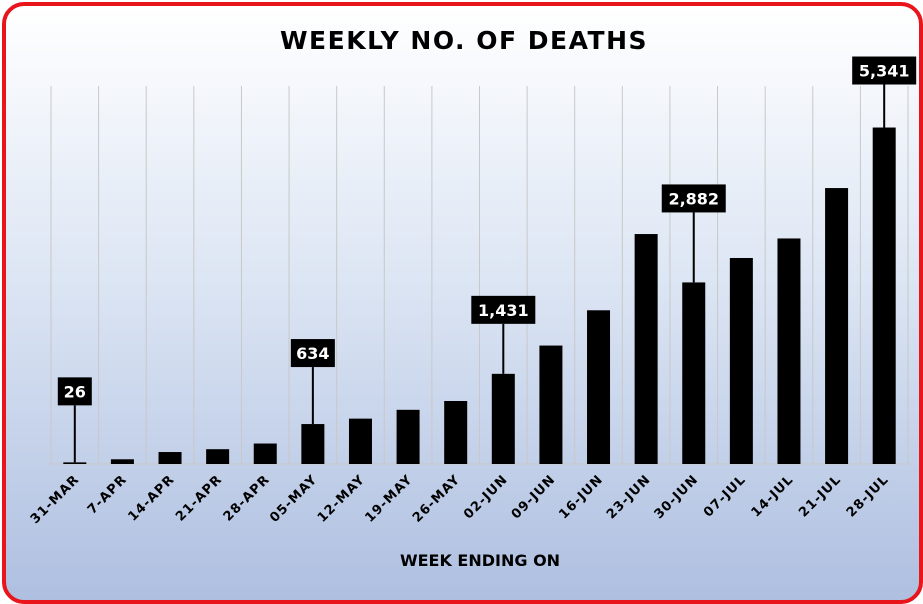 This screenshot has width=923, height=604. What do you see at coordinates (464, 40) in the screenshot?
I see `chart-title: WEEKLY NO. OF DEATHS` at bounding box center [464, 40].